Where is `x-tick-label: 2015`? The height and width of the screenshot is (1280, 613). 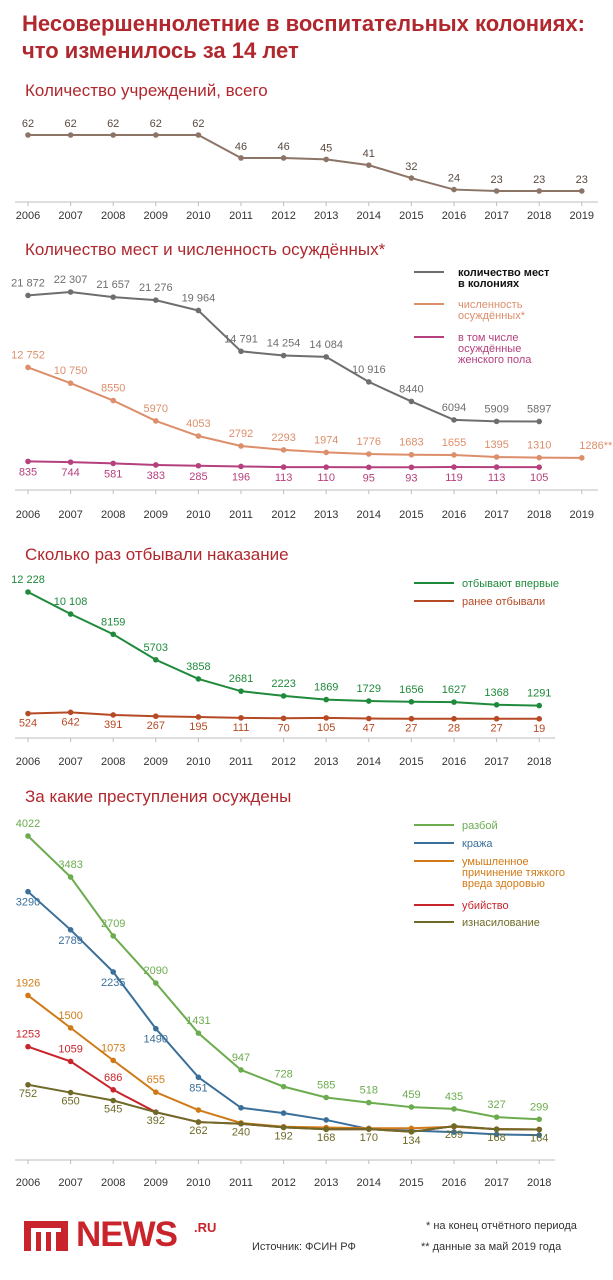 x-tick-label: 2015 is located at coordinates (411, 762).